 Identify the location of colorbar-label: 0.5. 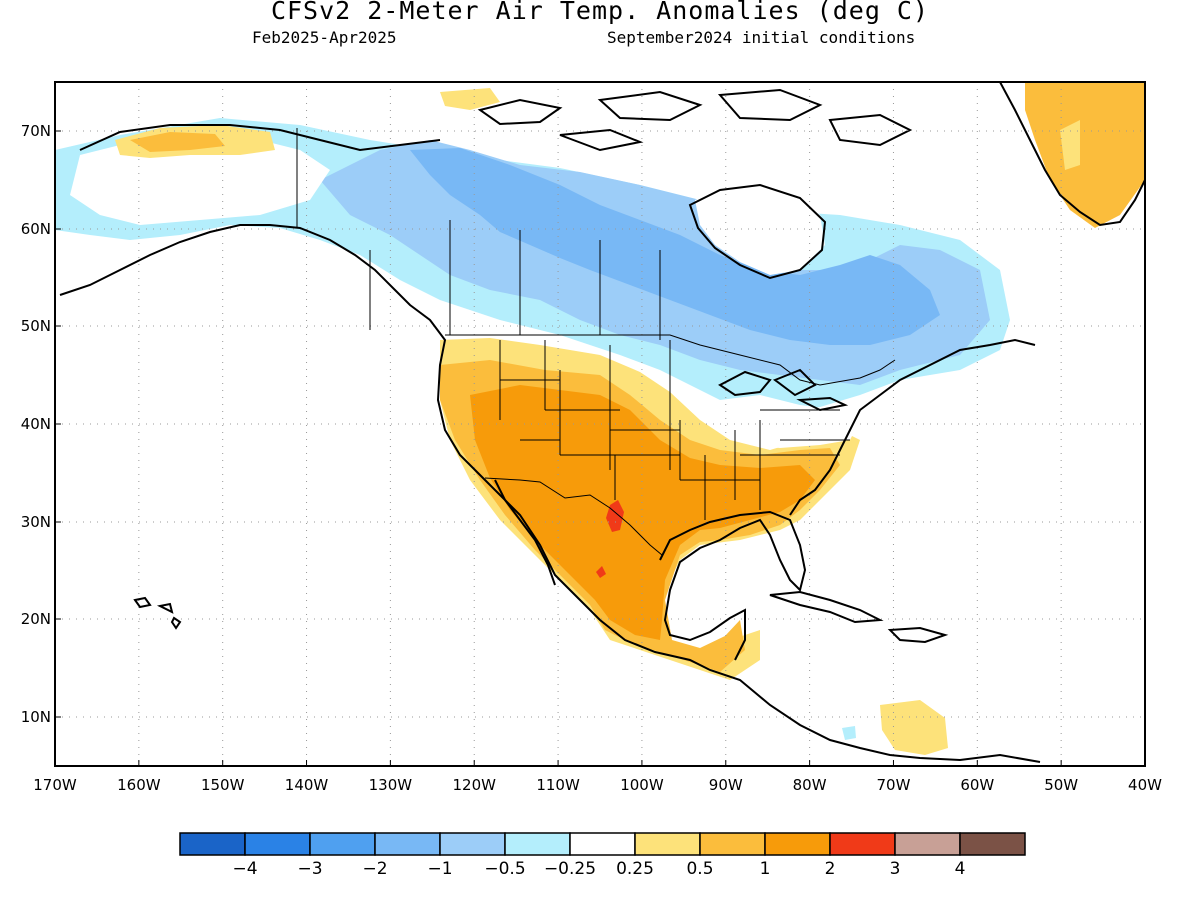
(699, 869).